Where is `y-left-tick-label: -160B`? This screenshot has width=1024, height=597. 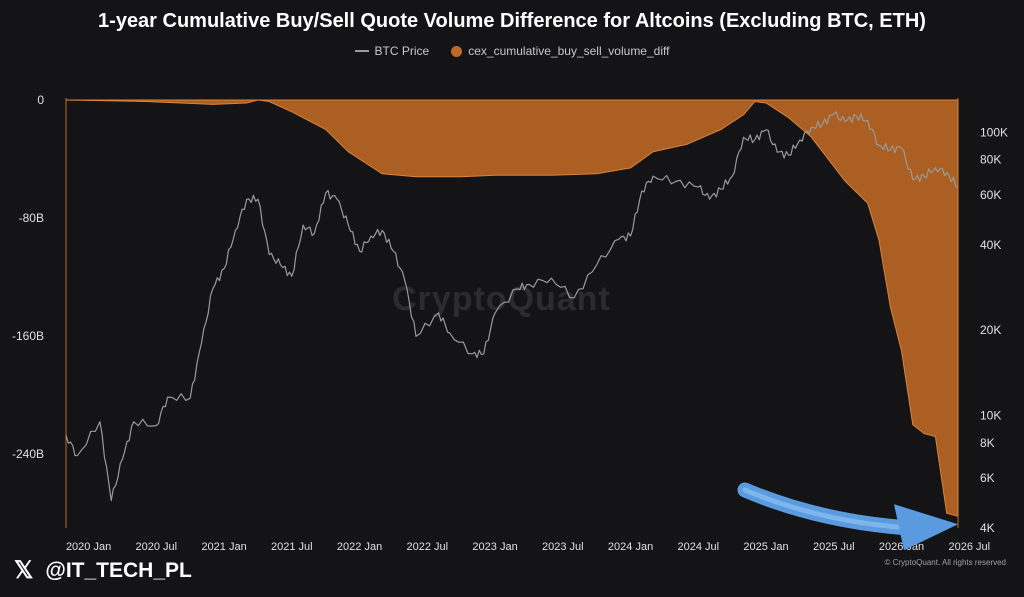
y-left-tick-label: -160B is located at coordinates (28, 336).